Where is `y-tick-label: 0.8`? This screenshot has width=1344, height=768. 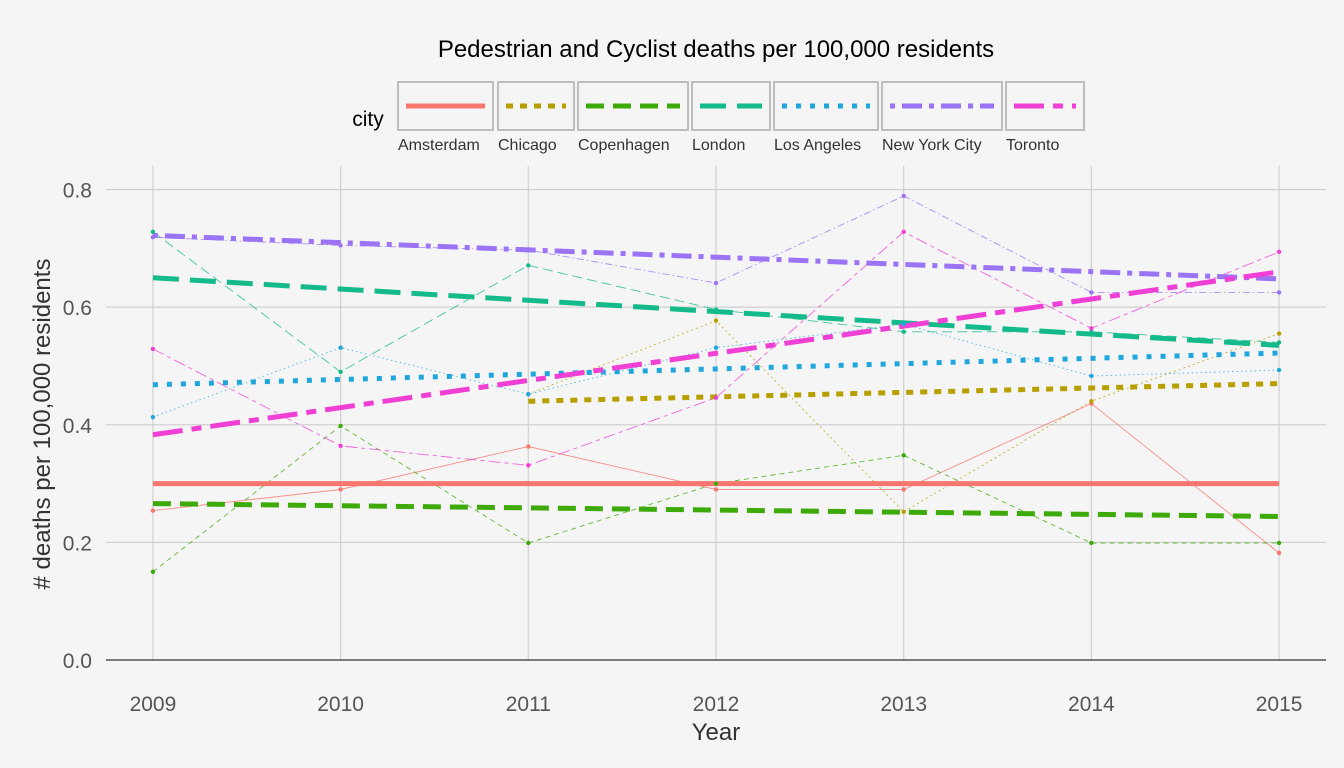 y-tick-label: 0.8 is located at coordinates (77, 191).